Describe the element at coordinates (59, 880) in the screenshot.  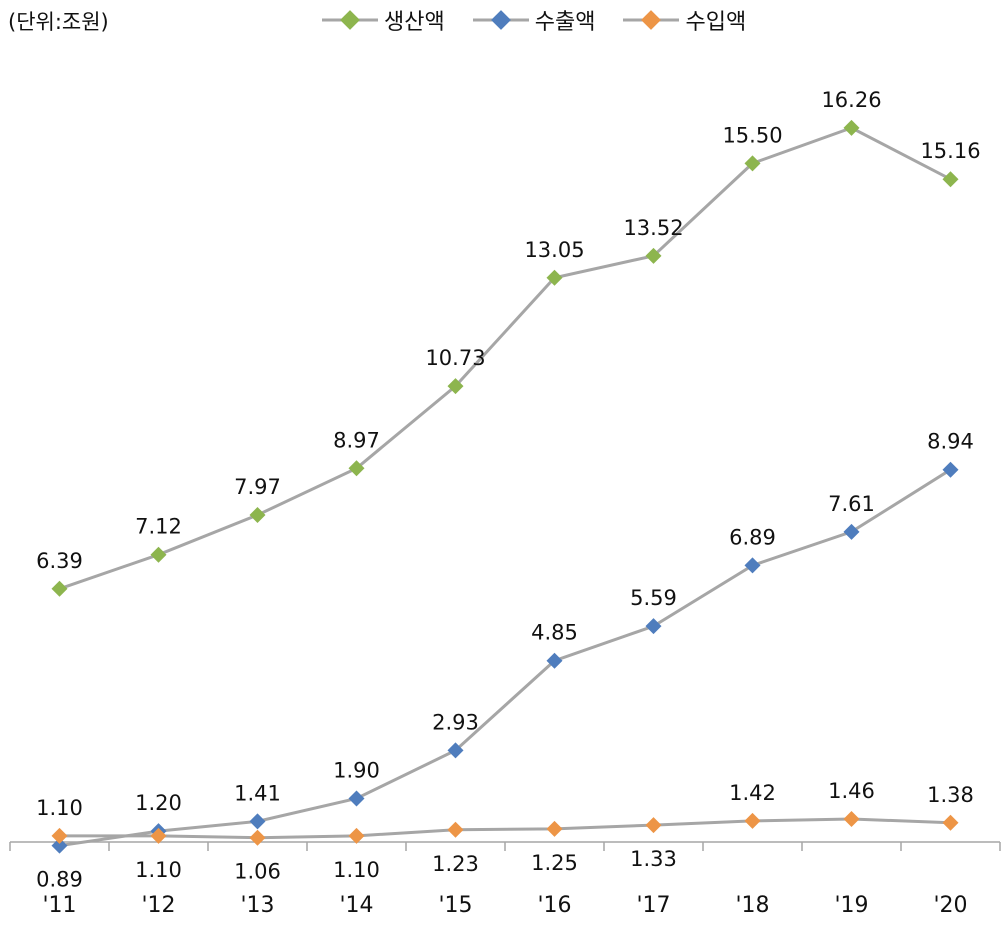
I see `data-label: 0.89` at that location.